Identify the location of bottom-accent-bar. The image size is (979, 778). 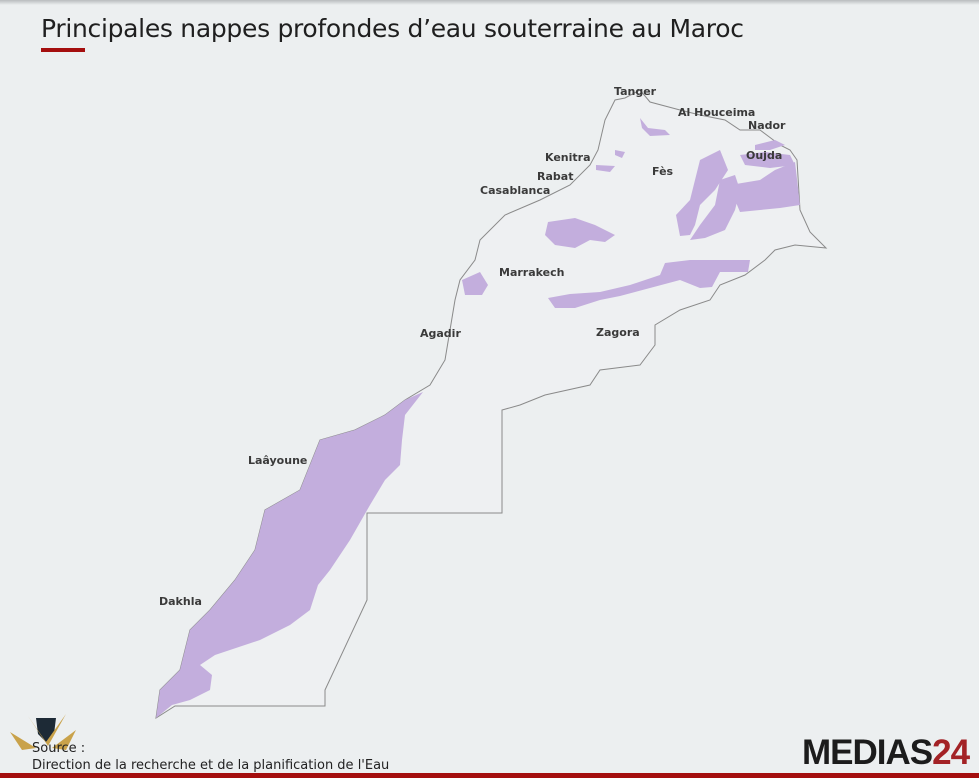
(489, 775).